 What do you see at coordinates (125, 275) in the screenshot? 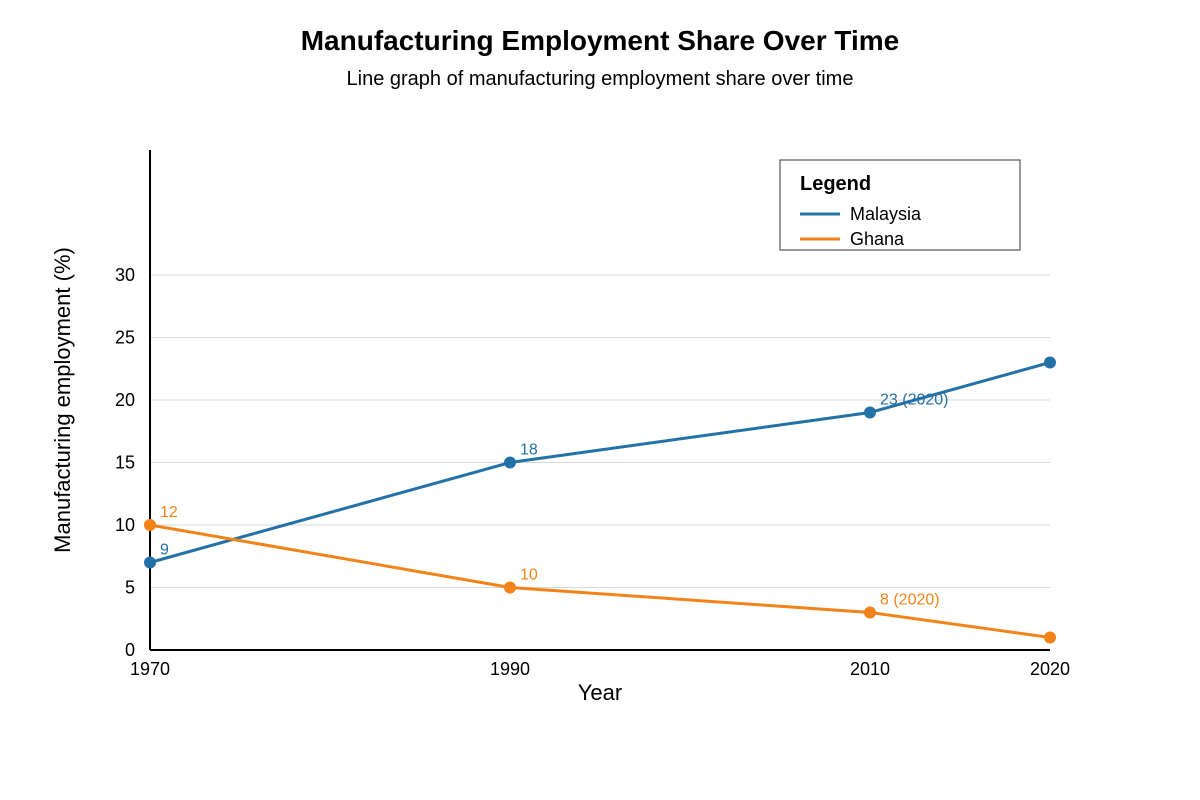
I see `y-tick-label: 30` at bounding box center [125, 275].